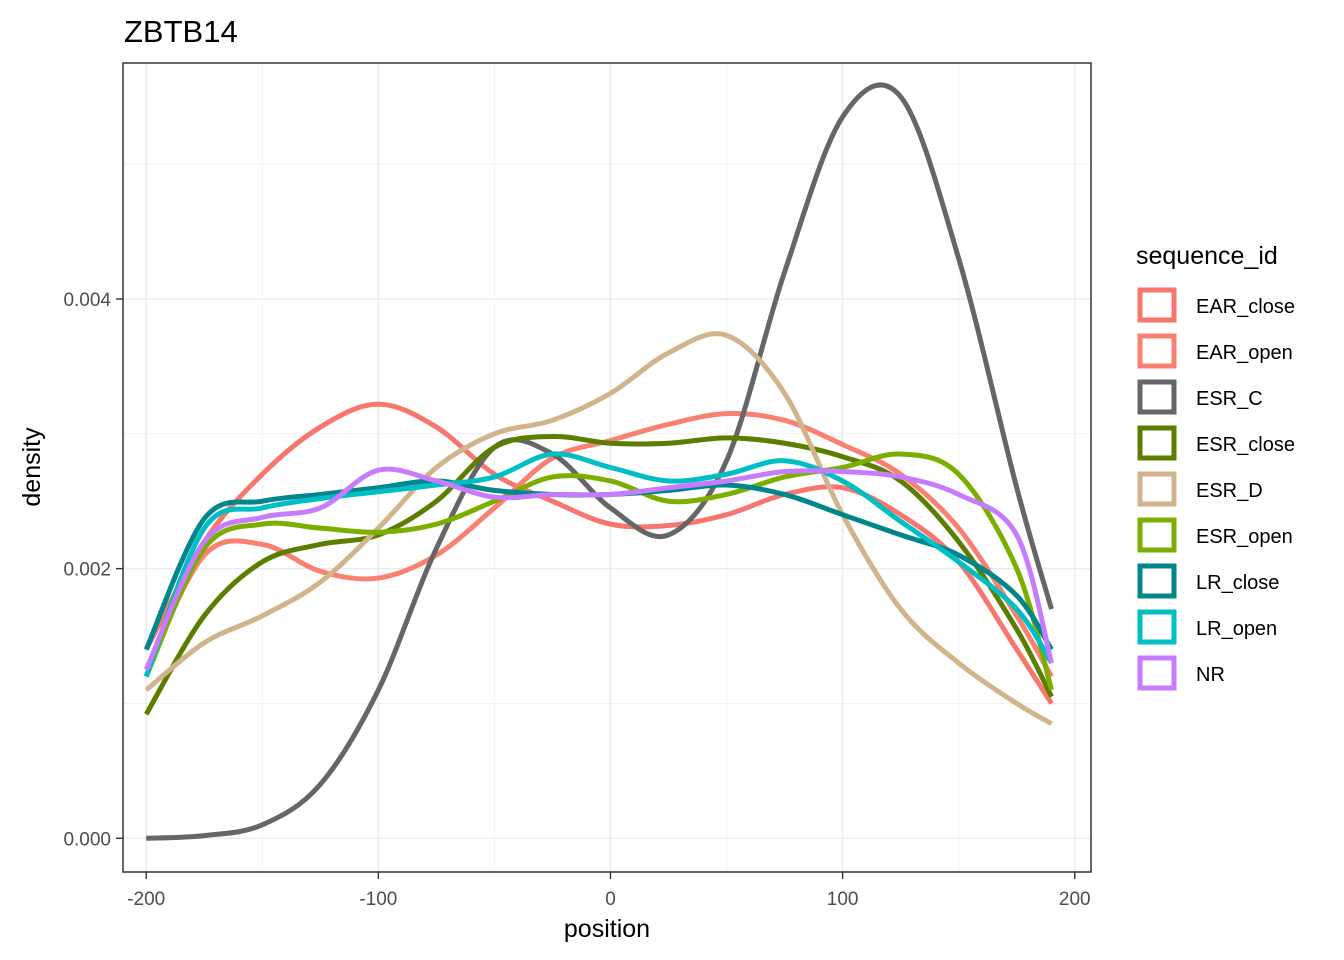  I want to click on legend-key-nr, so click(1157, 673).